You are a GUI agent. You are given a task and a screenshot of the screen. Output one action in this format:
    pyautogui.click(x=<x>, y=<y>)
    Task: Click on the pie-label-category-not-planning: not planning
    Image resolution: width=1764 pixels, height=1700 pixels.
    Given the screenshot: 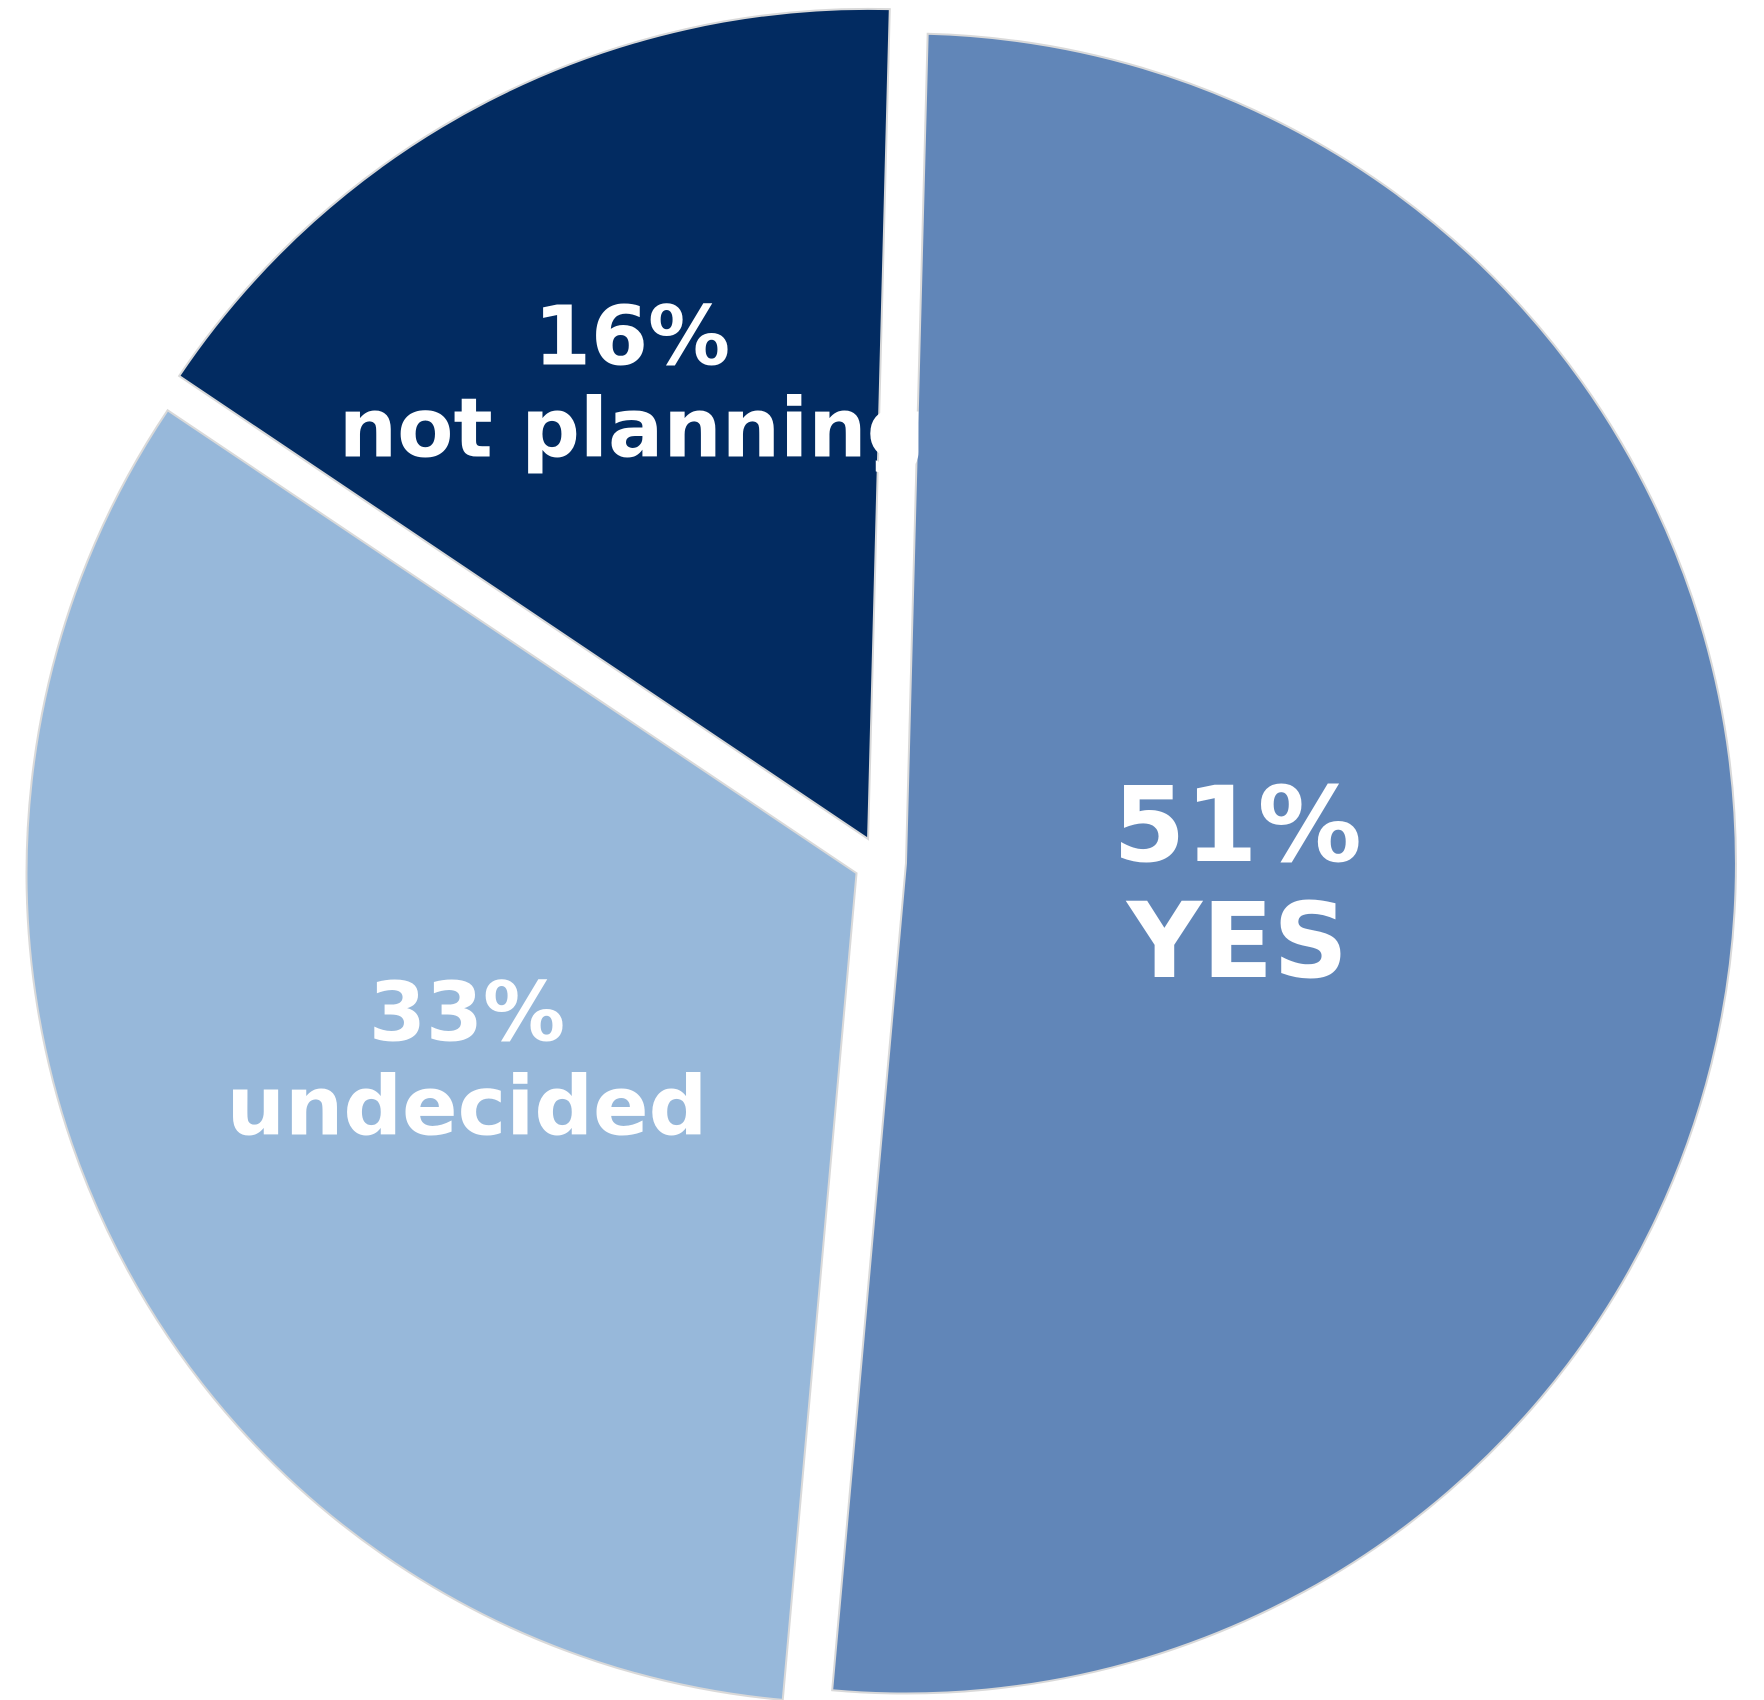 What is the action you would take?
    pyautogui.click(x=632, y=428)
    